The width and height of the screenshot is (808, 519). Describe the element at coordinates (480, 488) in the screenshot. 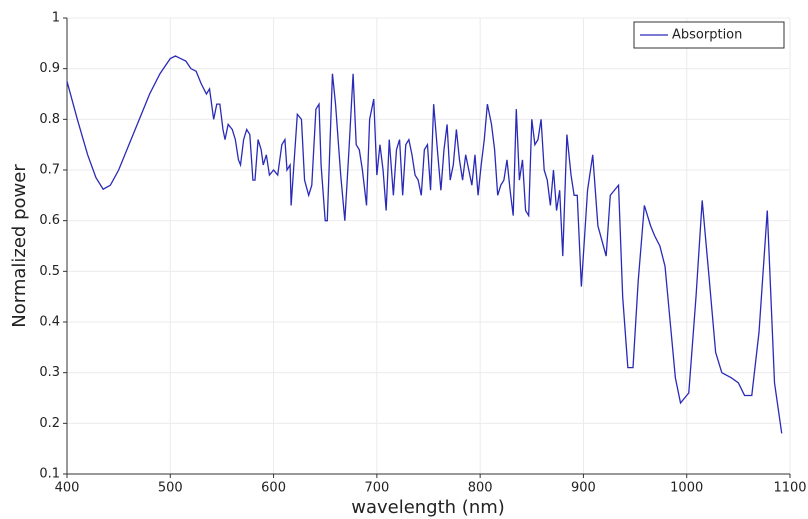

I see `x-tick-label: 800` at that location.